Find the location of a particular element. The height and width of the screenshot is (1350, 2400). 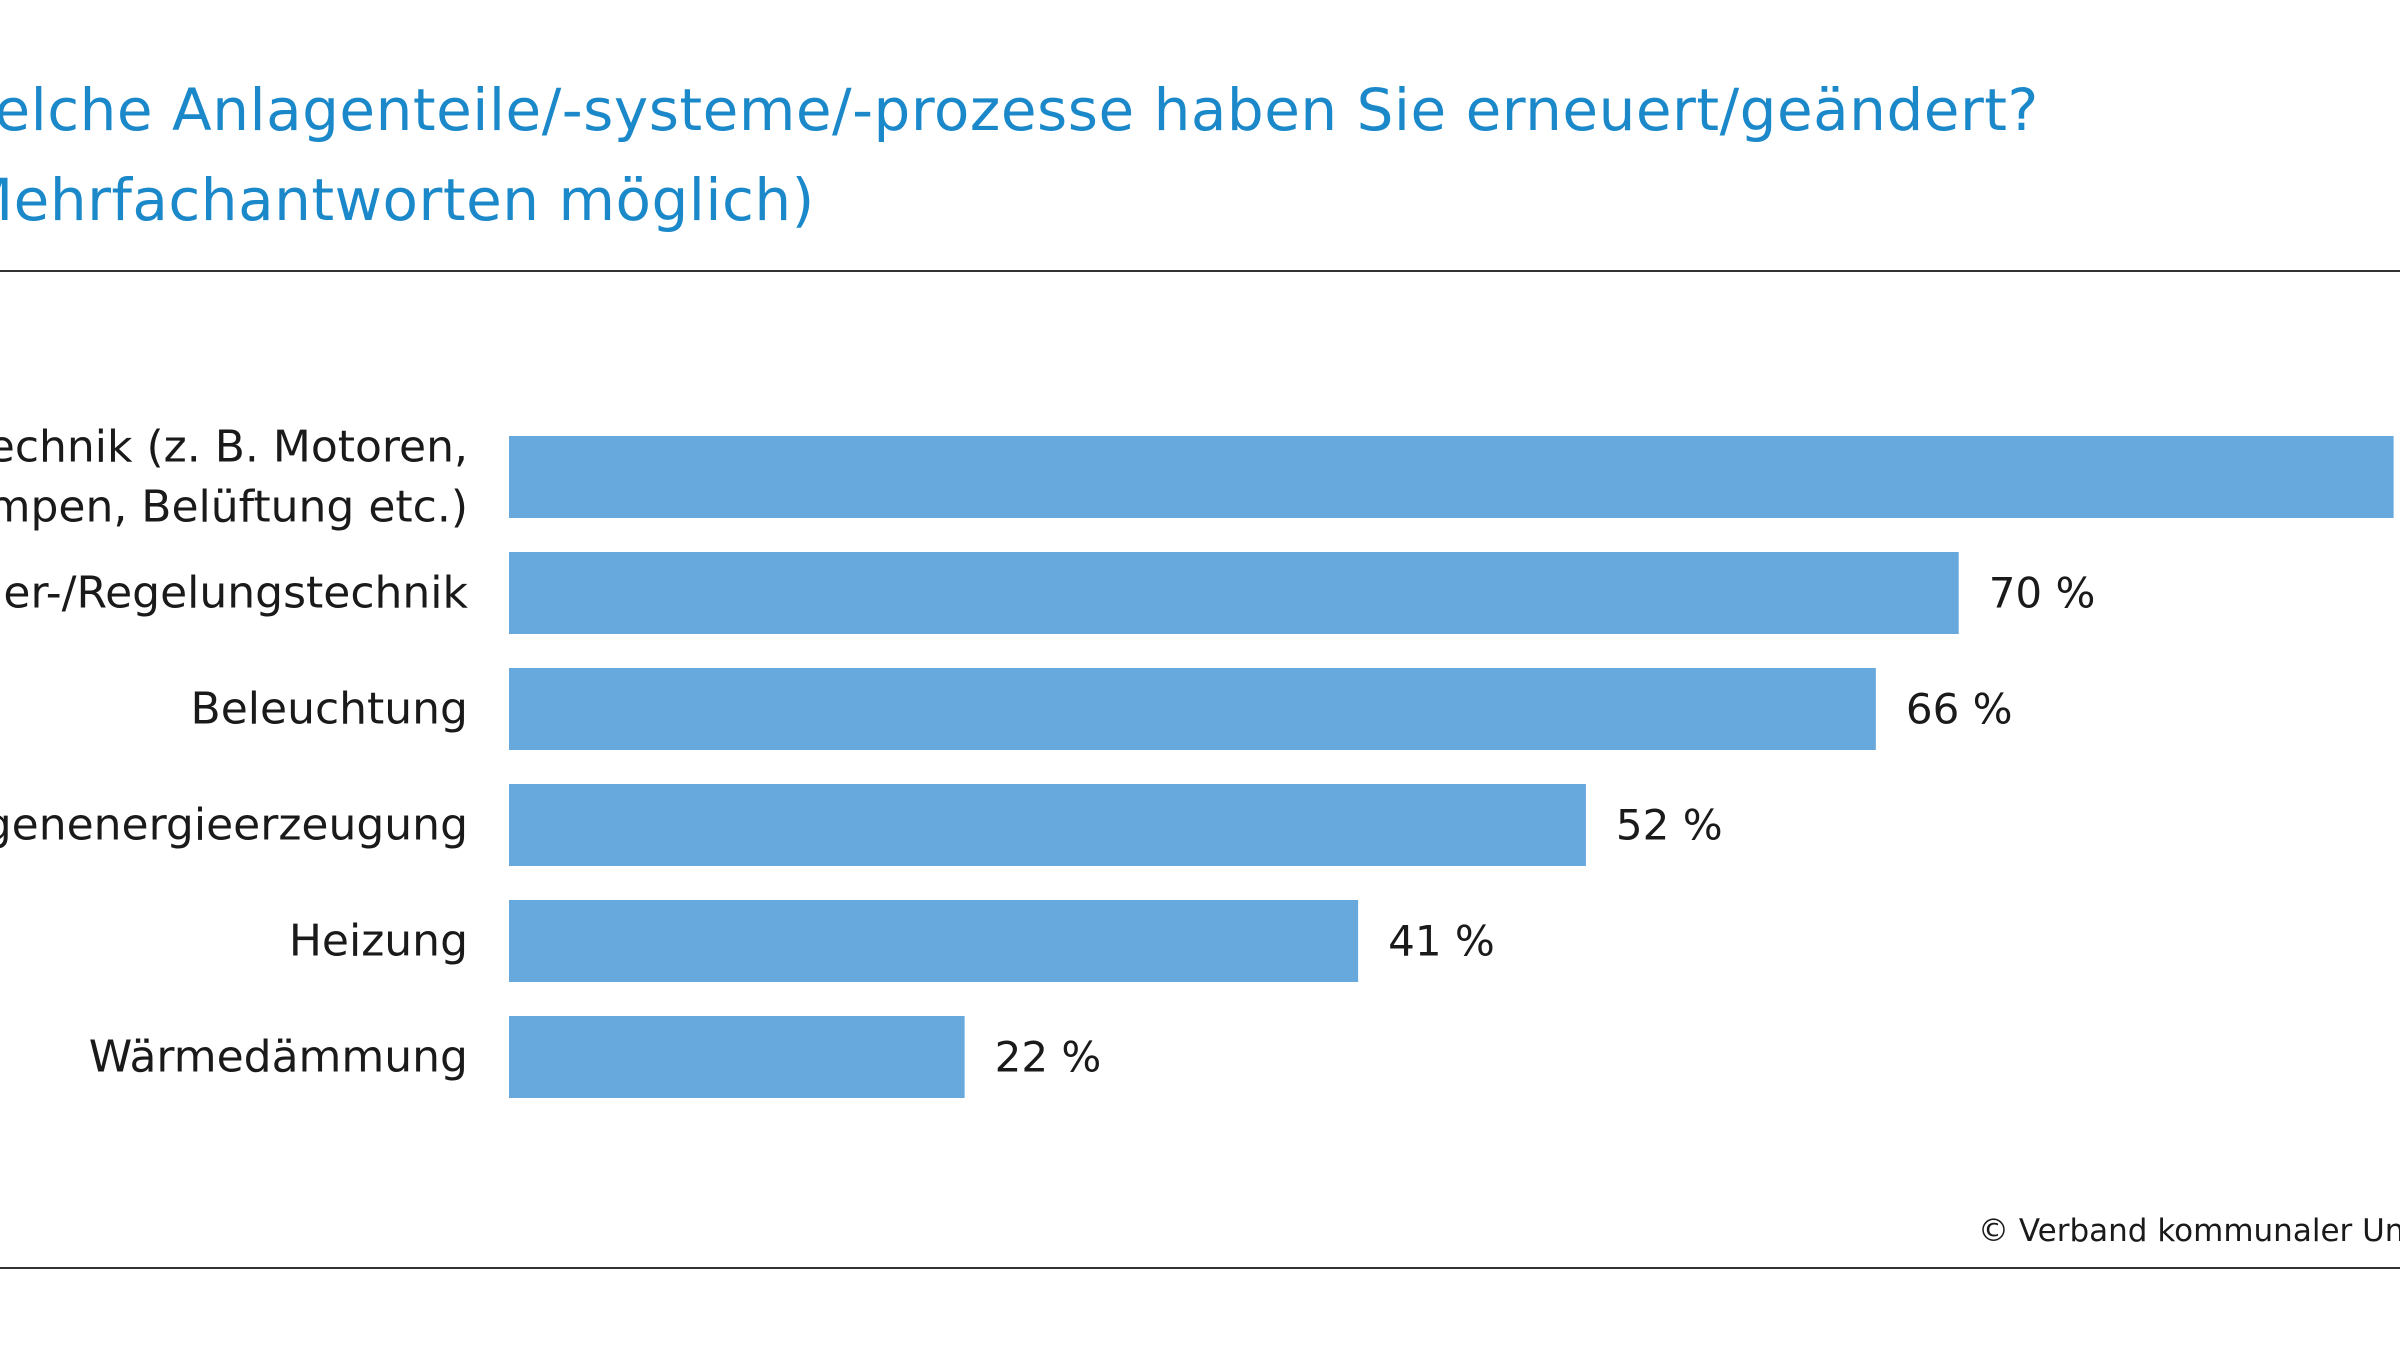

category-label: Pumpen, Belüftung etc.) is located at coordinates (234, 507).